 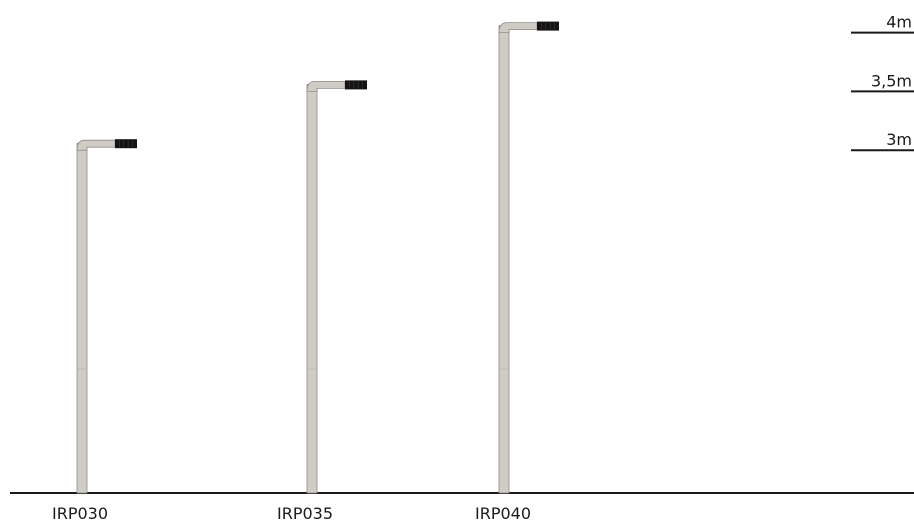 I want to click on height-reference-label: 4m, so click(x=899, y=22).